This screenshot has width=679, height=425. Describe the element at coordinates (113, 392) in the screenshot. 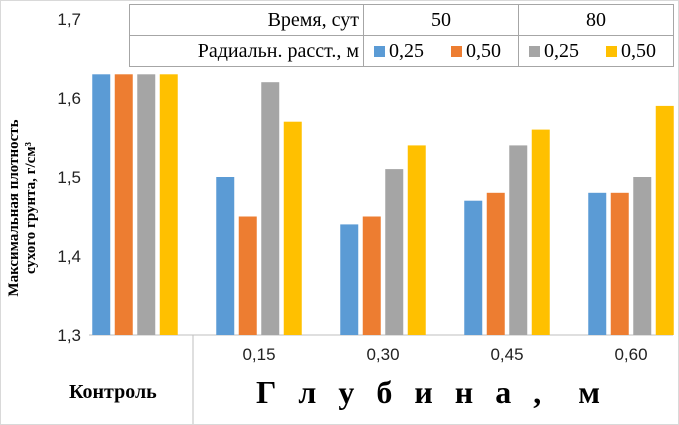

I see `control-label: Контроль` at that location.